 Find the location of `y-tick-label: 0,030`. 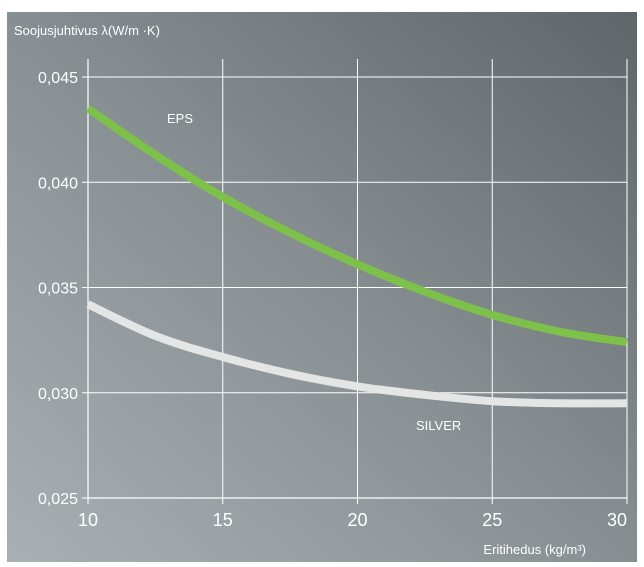

y-tick-label: 0,030 is located at coordinates (58, 394).